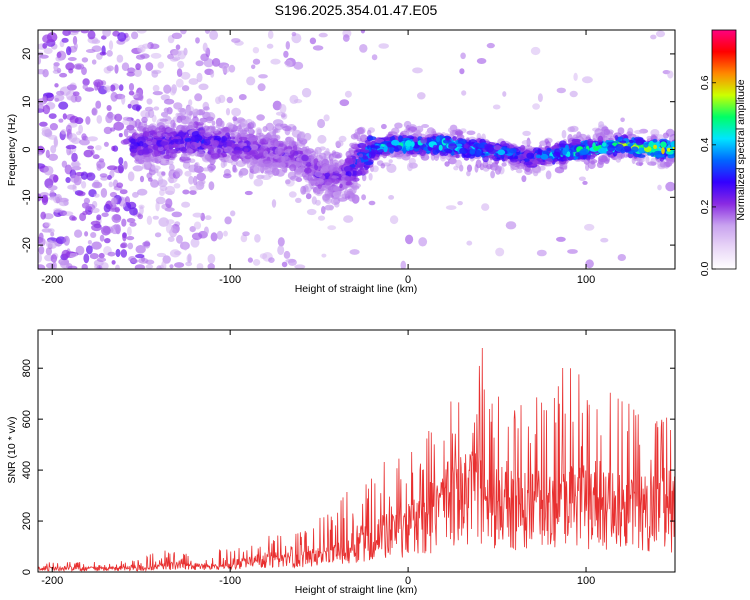 Image resolution: width=750 pixels, height=600 pixels. I want to click on y-tick-label: 10, so click(27, 102).